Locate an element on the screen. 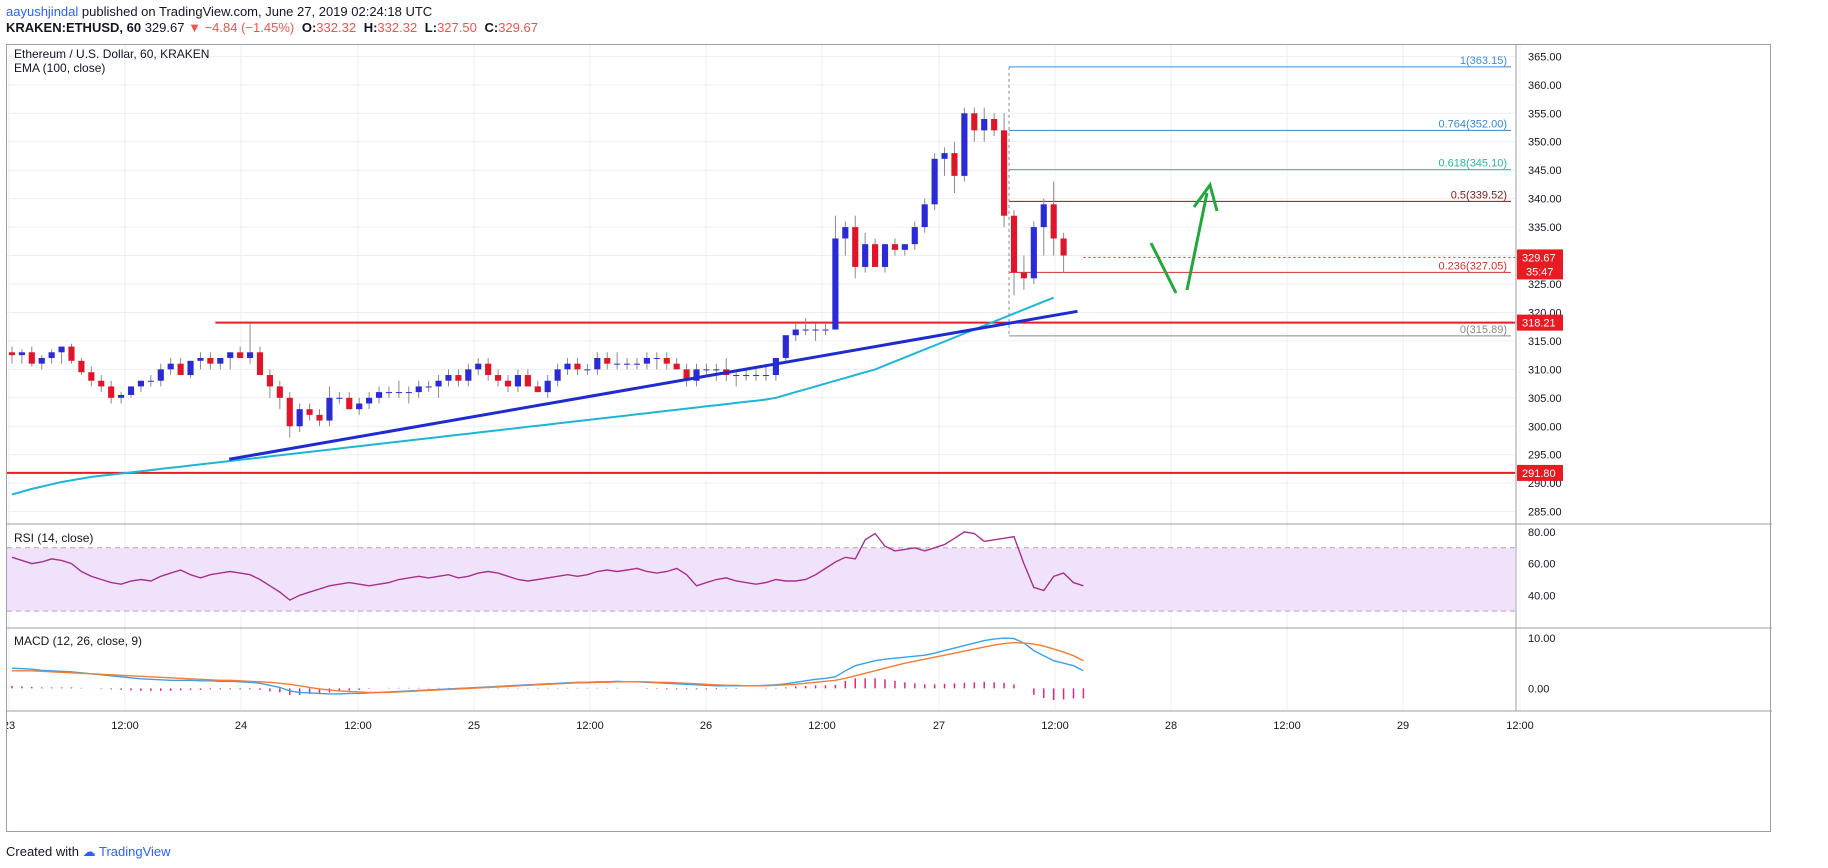 The image size is (1828, 868). low-label: L: is located at coordinates (431, 27).